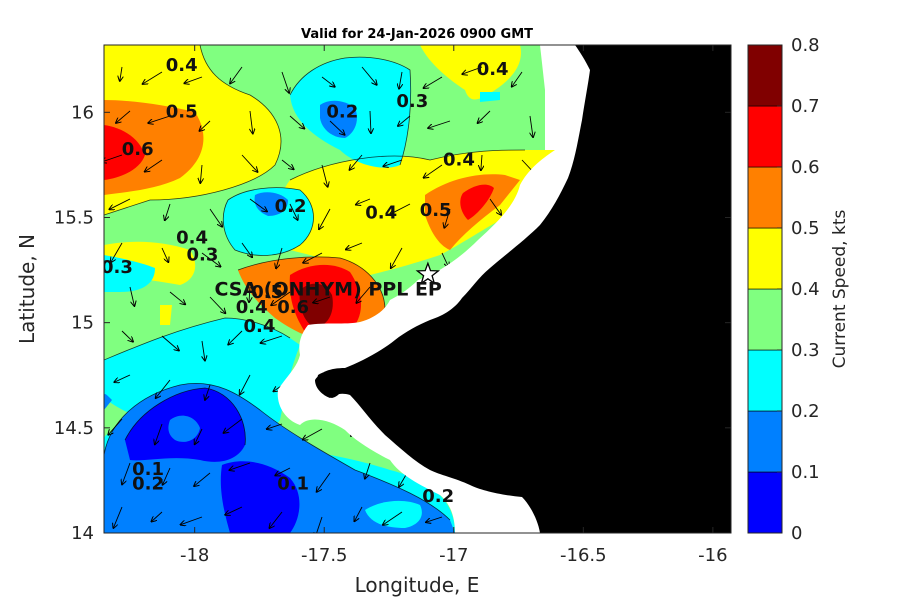  I want to click on colorbar-tick-label: 0.2, so click(805, 411).